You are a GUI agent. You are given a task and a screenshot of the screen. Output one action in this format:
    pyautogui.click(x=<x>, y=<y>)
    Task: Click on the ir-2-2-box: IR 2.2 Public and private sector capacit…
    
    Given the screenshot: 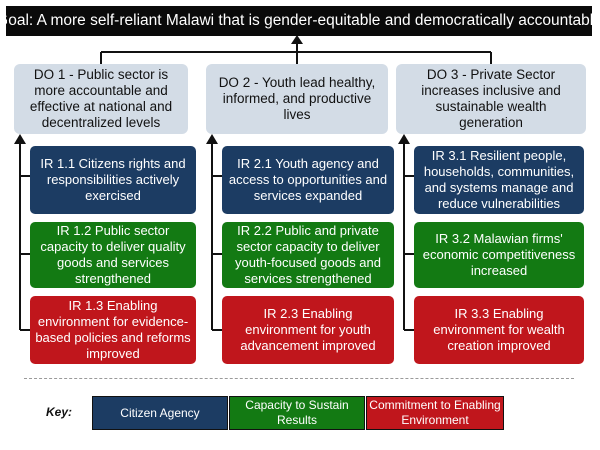 What is the action you would take?
    pyautogui.click(x=308, y=255)
    